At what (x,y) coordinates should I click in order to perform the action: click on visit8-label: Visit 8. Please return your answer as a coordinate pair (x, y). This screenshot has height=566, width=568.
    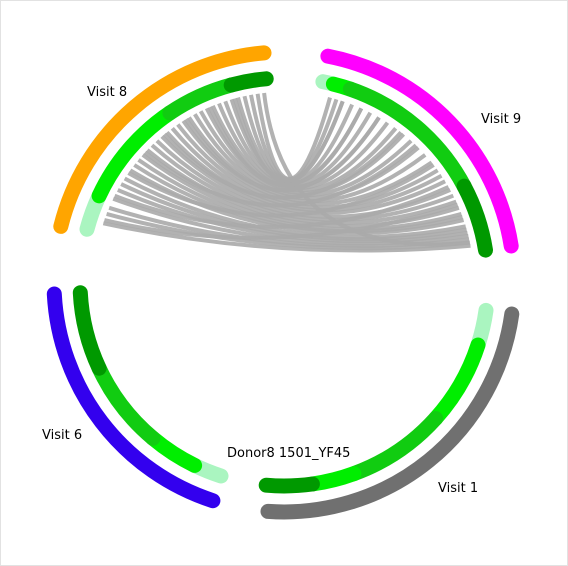
    Looking at the image, I should click on (107, 92).